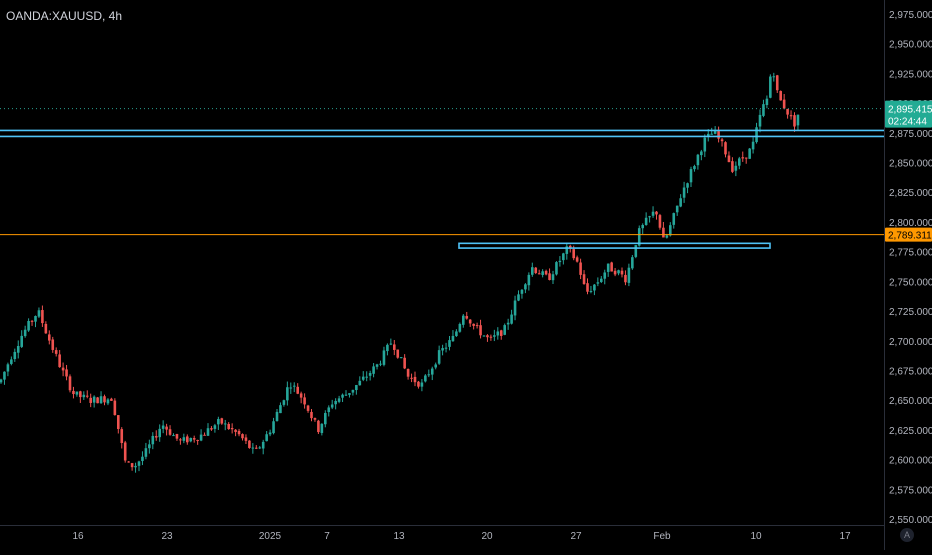 This screenshot has width=932, height=555. What do you see at coordinates (910, 236) in the screenshot?
I see `level-price-value: 2,789.311` at bounding box center [910, 236].